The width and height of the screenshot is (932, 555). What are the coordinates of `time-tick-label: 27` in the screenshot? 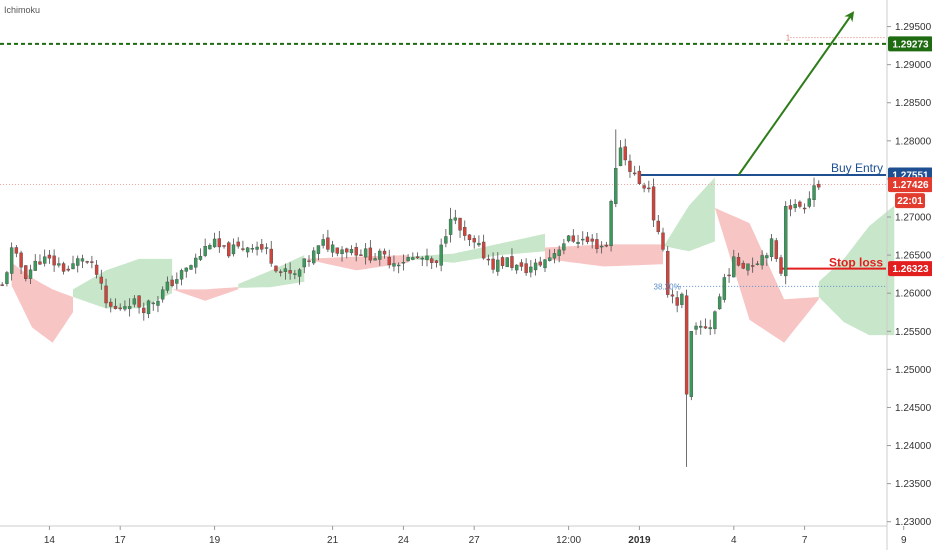 It's located at (475, 540).